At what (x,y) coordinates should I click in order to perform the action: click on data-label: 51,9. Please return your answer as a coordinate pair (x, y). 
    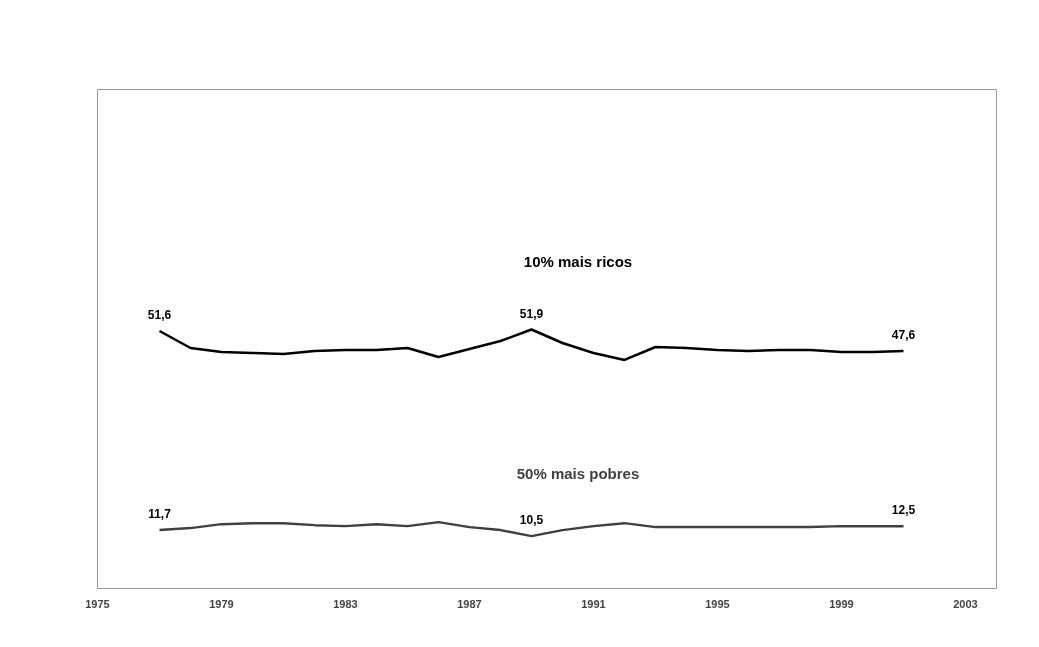
    Looking at the image, I should click on (531, 313).